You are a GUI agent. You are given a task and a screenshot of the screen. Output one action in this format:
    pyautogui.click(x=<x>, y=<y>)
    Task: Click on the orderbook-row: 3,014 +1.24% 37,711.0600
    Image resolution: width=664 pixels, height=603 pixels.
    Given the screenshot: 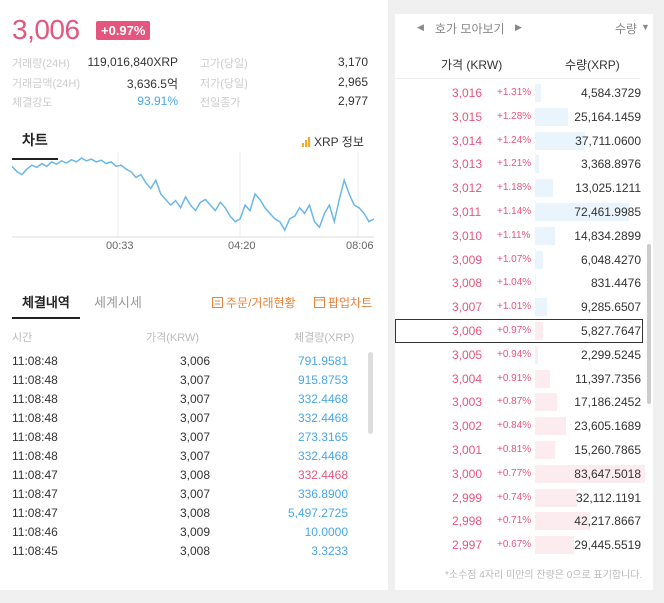 What is the action you would take?
    pyautogui.click(x=519, y=141)
    